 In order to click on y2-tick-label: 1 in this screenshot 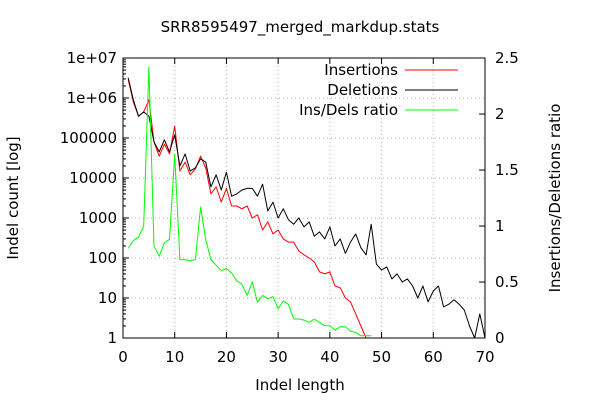, I will do `click(500, 226)`.